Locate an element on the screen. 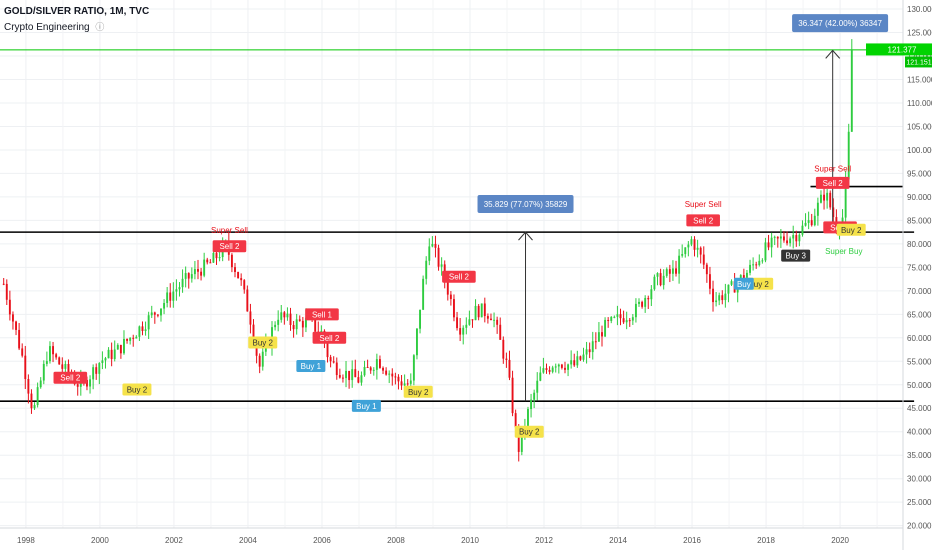 The height and width of the screenshot is (550, 932). symbol-title: GOLD/SILVER RATIO, 1M, TVC is located at coordinates (77, 11).